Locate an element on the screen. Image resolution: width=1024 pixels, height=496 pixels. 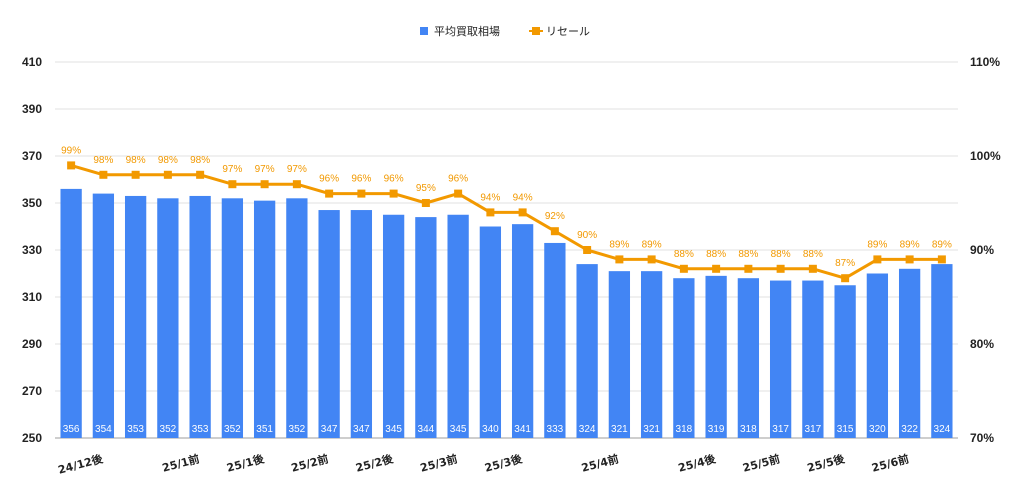
y-right-tick-label: 100% is located at coordinates (985, 156).